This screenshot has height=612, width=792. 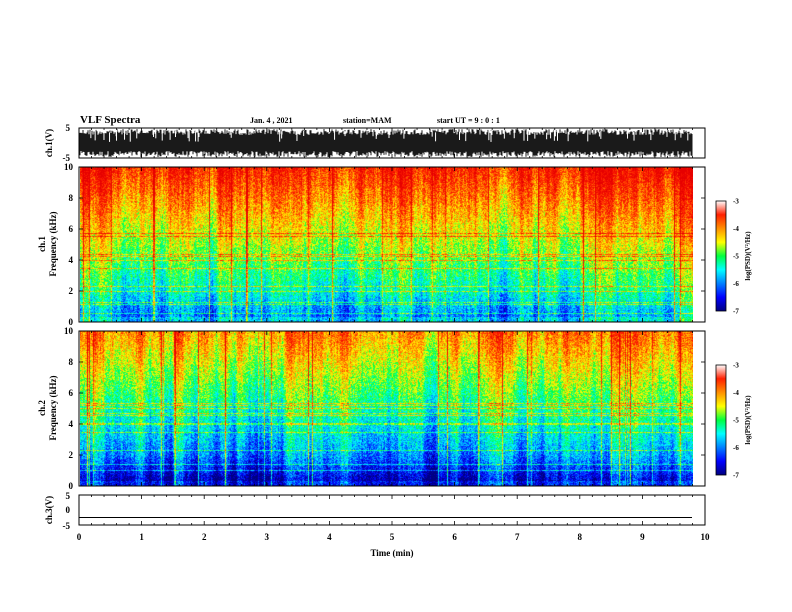 I want to click on ch2-colorbar-label: log(PSD)(V²/Hz), so click(x=748, y=420).